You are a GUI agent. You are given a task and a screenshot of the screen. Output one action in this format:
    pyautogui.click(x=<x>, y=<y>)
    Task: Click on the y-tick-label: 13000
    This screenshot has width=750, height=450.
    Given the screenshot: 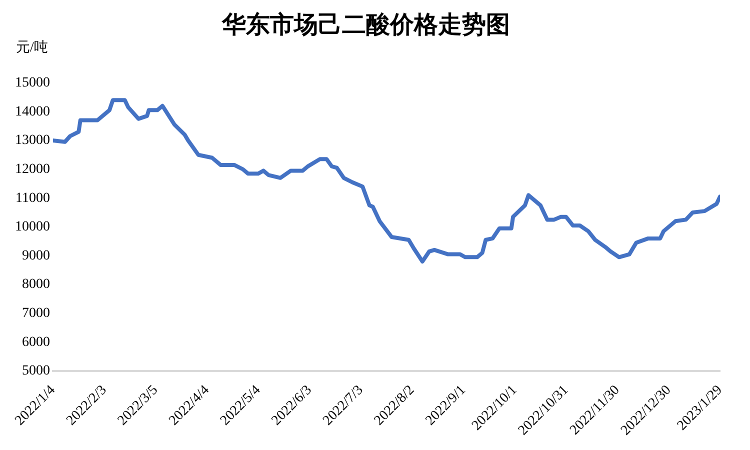 What is the action you would take?
    pyautogui.click(x=32, y=140)
    